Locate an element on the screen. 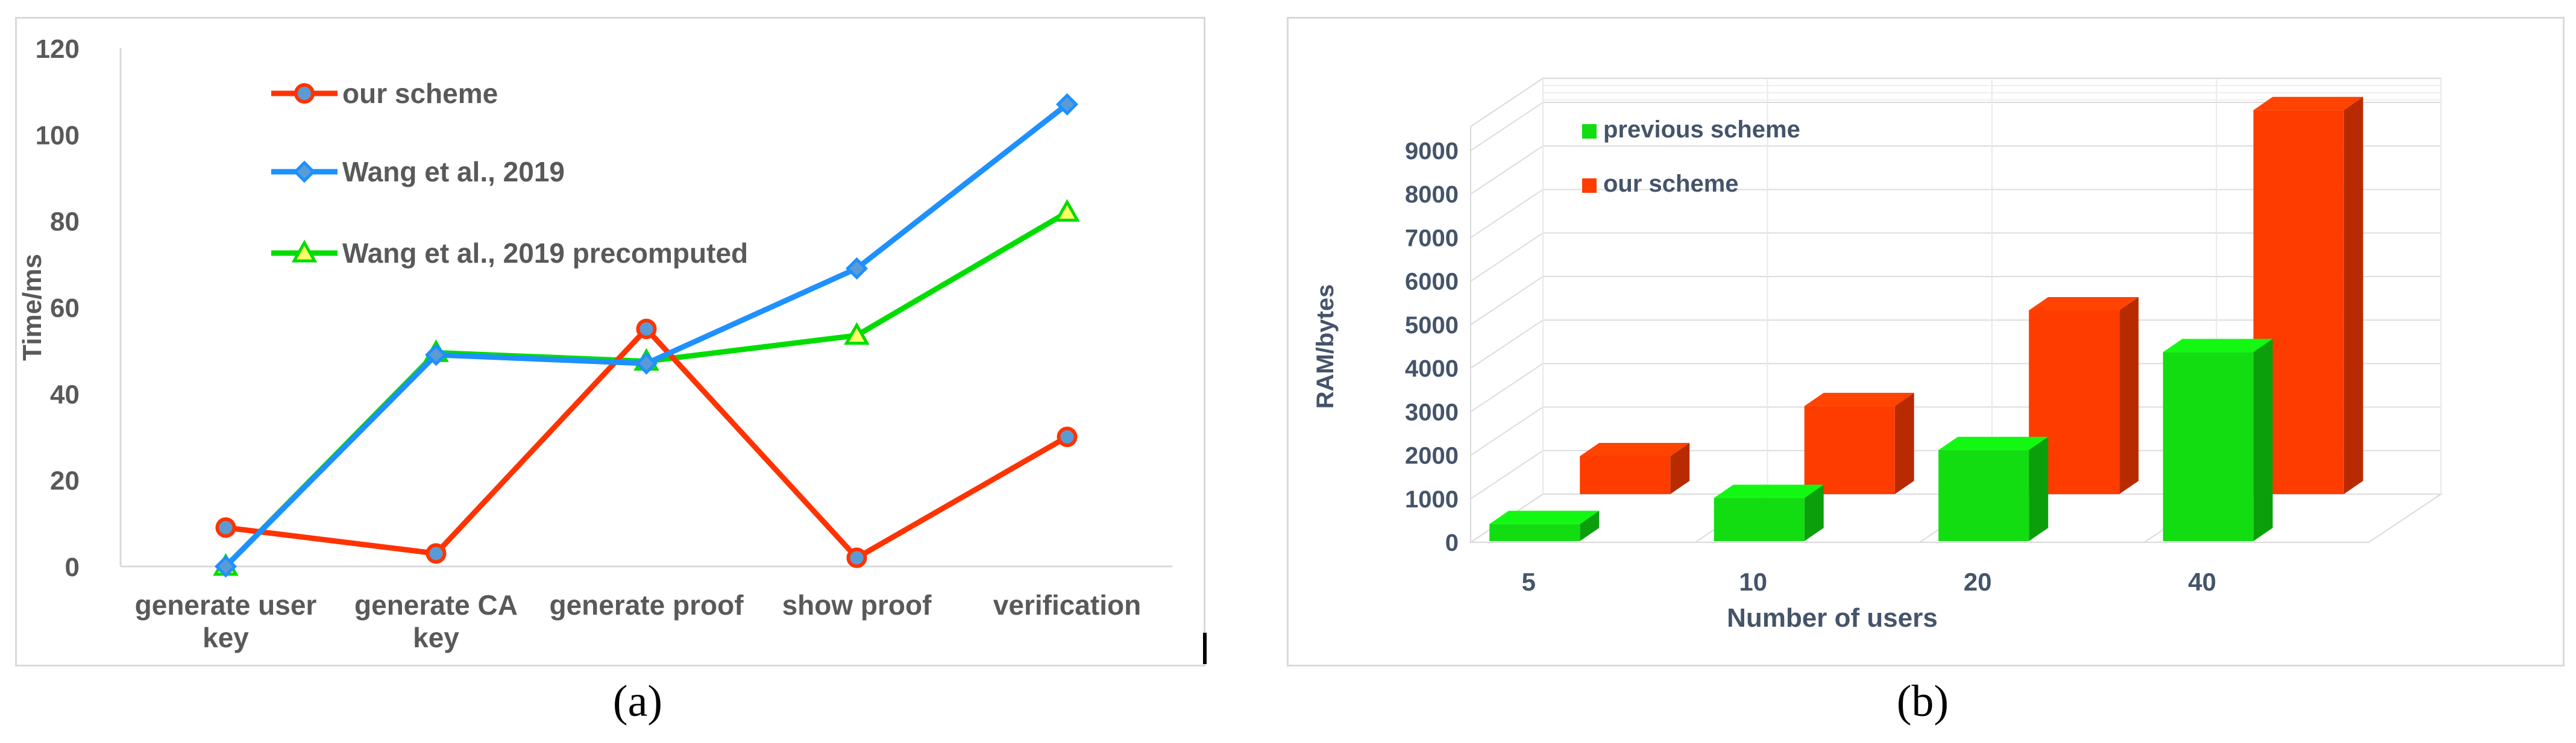 The height and width of the screenshot is (743, 2576). x-tick-label: verification is located at coordinates (1067, 605).